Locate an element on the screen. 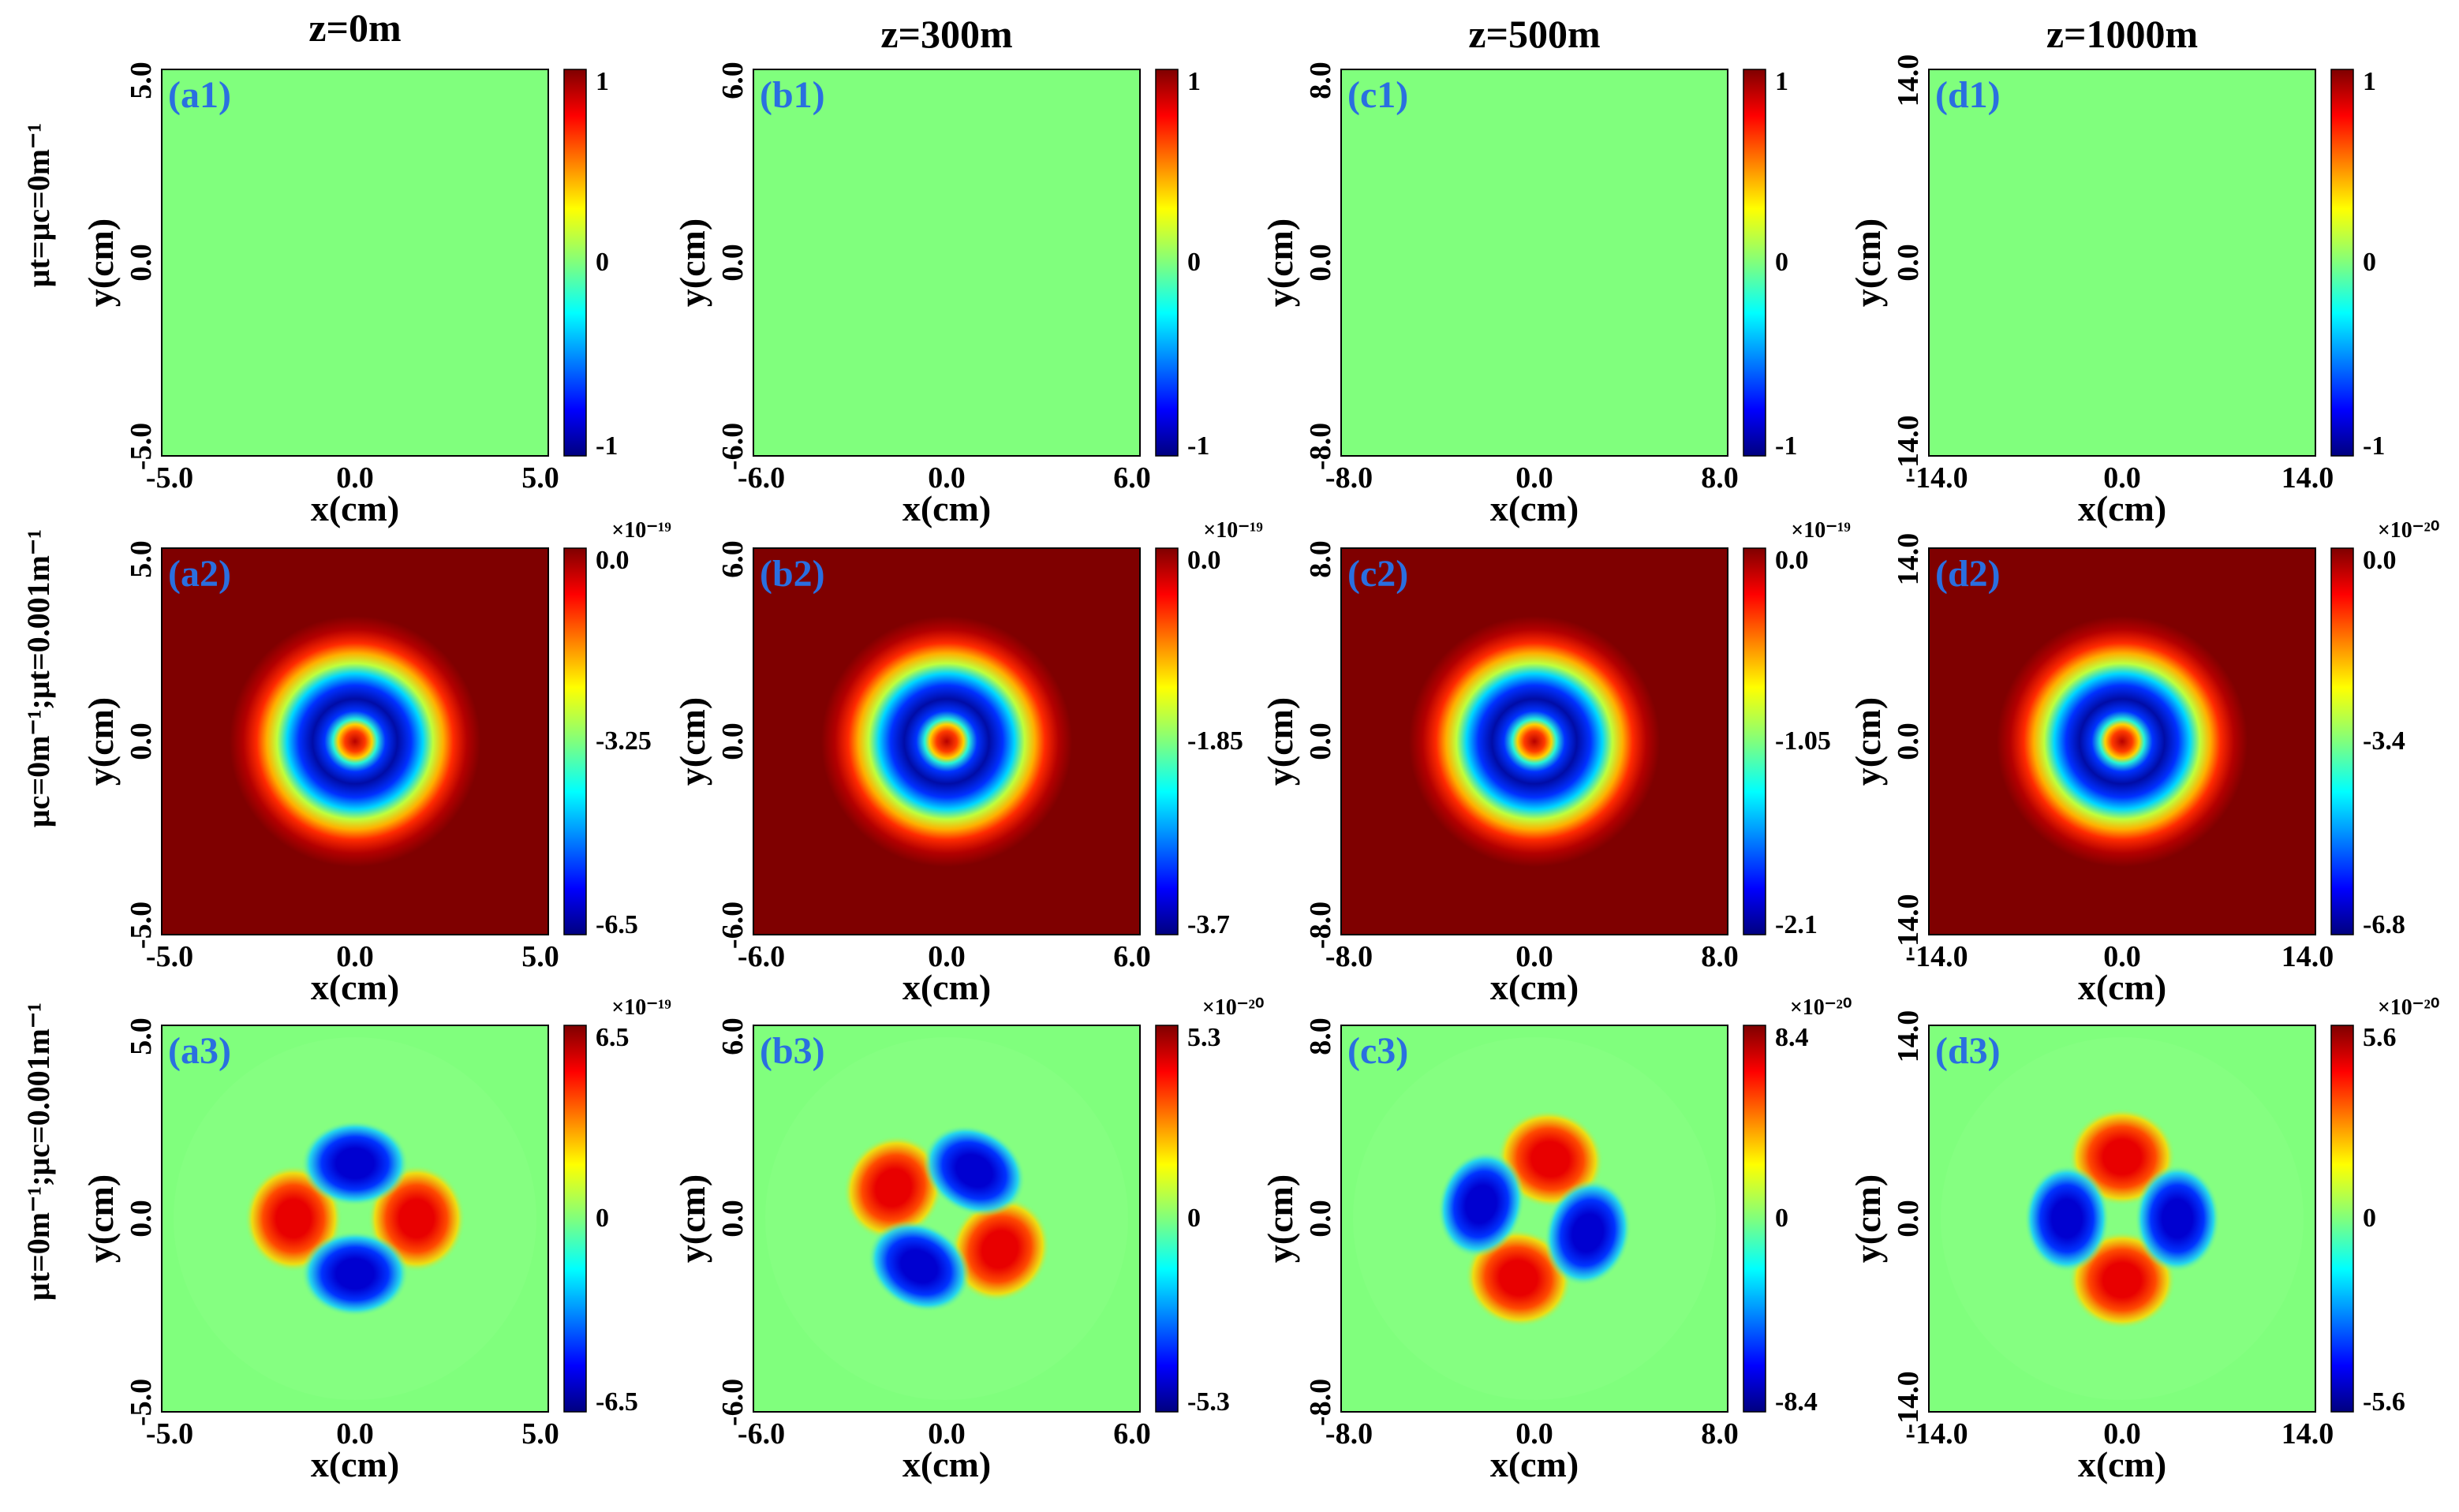  panel-c2-colorbar-tick-1: 0.0 is located at coordinates (1792, 560).